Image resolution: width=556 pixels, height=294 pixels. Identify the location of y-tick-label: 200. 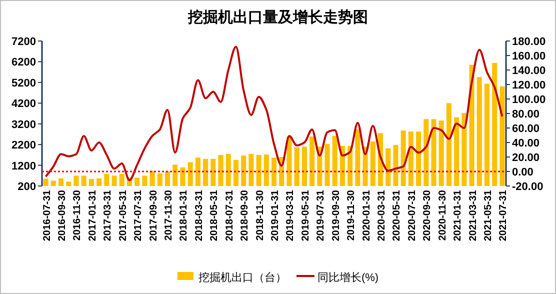
(27, 187).